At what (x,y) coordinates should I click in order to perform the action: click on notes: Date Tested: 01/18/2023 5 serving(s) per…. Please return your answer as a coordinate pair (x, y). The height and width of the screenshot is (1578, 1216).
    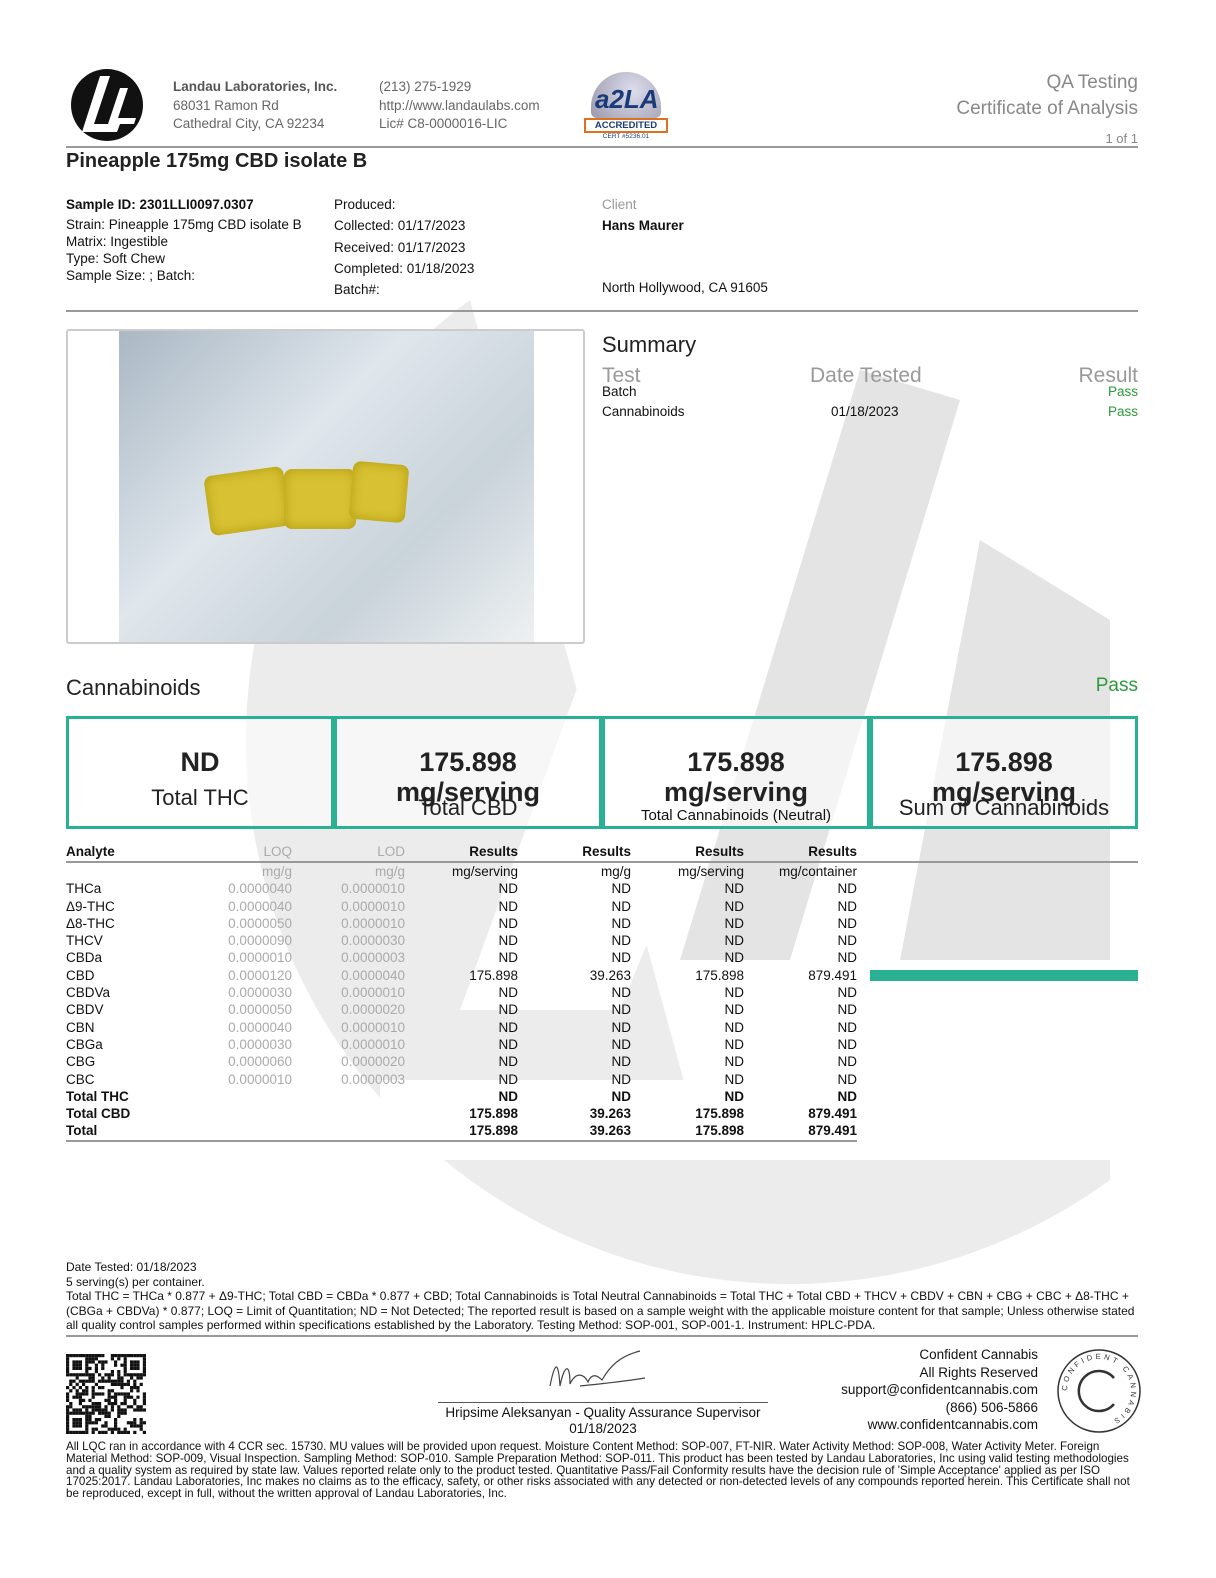
    Looking at the image, I should click on (602, 1296).